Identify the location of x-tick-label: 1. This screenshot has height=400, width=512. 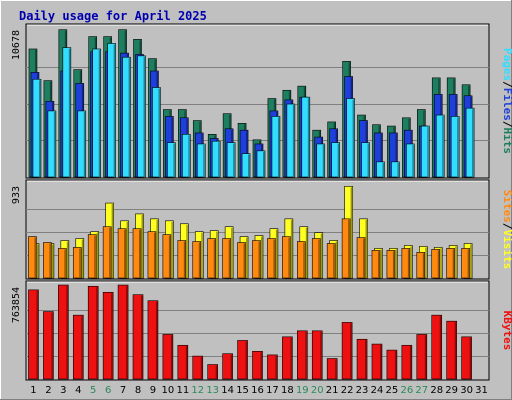
(33, 390).